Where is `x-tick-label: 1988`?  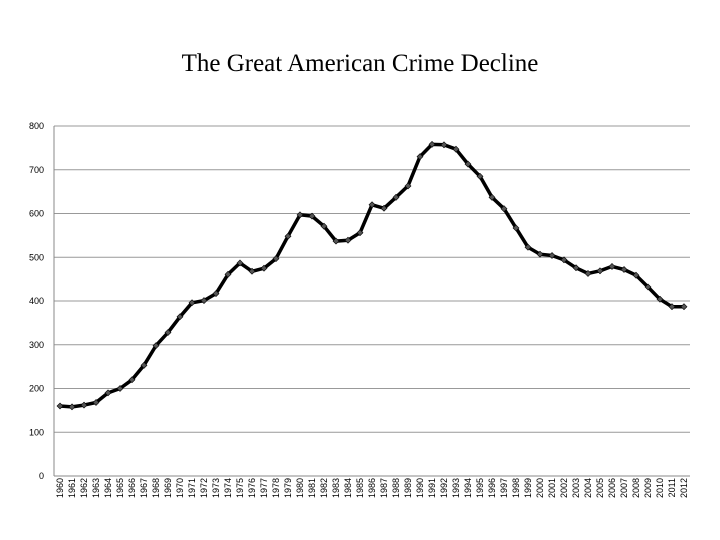 x-tick-label: 1988 is located at coordinates (396, 488).